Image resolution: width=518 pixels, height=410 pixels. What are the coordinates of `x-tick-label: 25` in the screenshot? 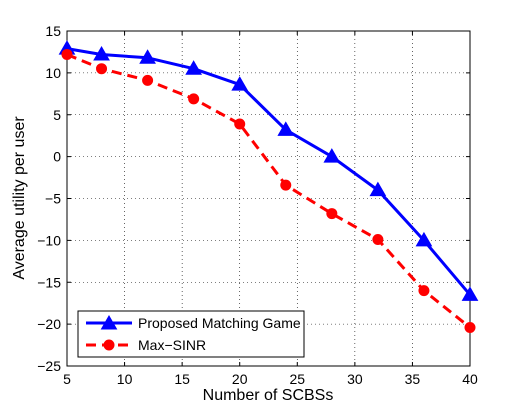 It's located at (297, 379).